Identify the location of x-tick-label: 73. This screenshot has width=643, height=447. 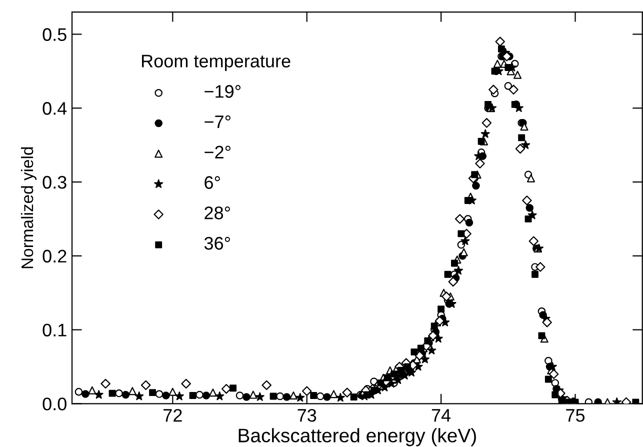
(307, 415).